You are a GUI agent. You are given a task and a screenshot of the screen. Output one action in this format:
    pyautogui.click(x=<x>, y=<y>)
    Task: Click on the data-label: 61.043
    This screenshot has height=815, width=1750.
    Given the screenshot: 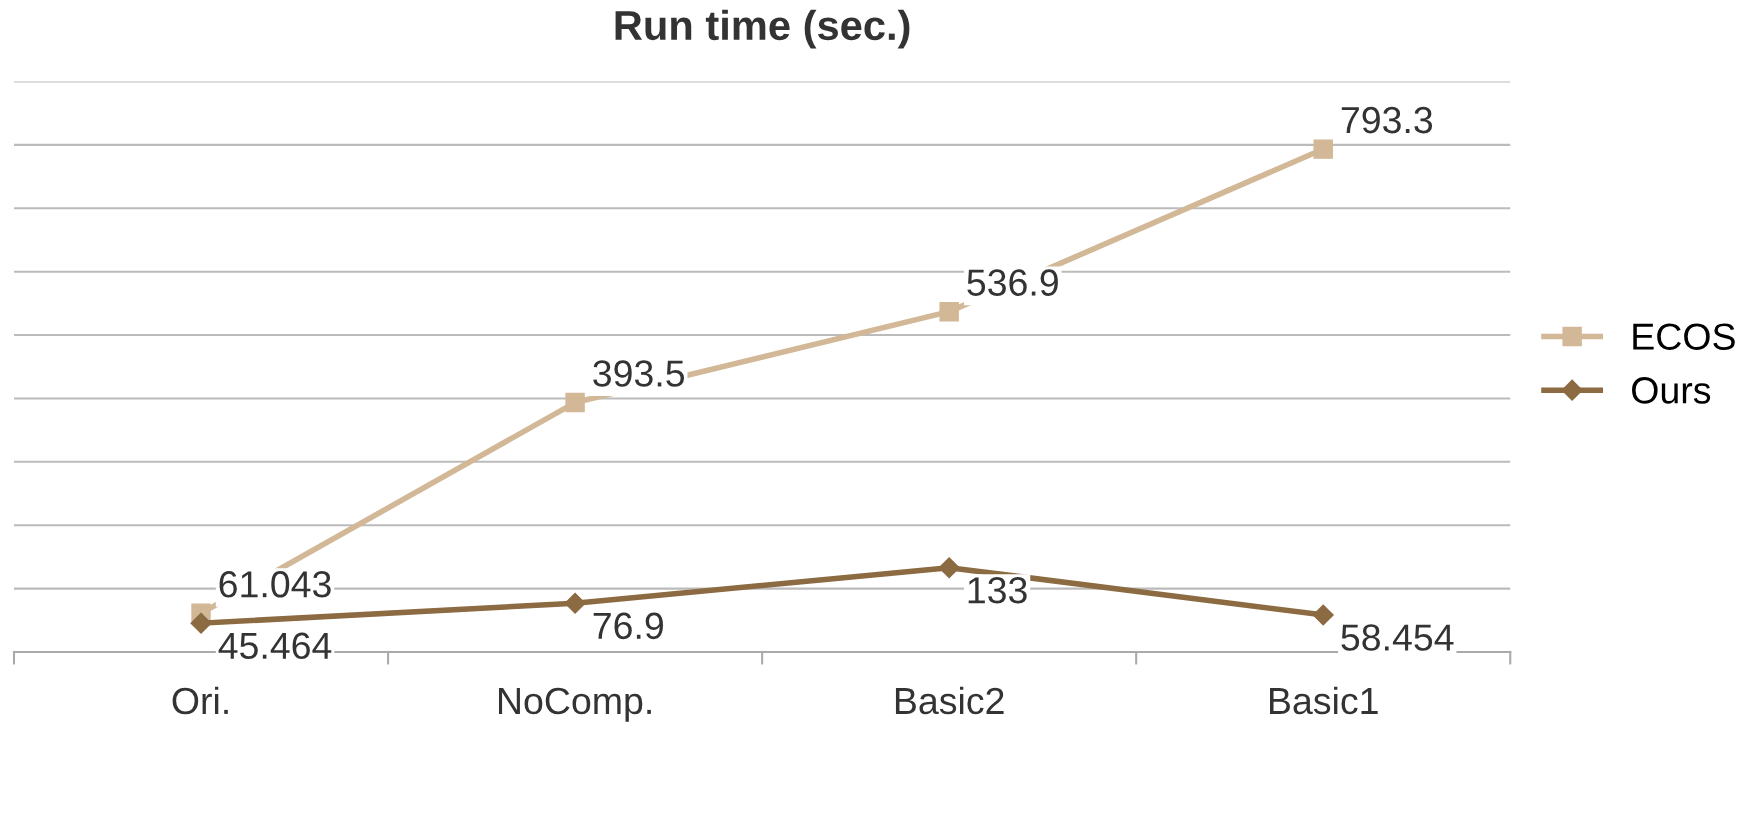 What is the action you would take?
    pyautogui.click(x=275, y=584)
    